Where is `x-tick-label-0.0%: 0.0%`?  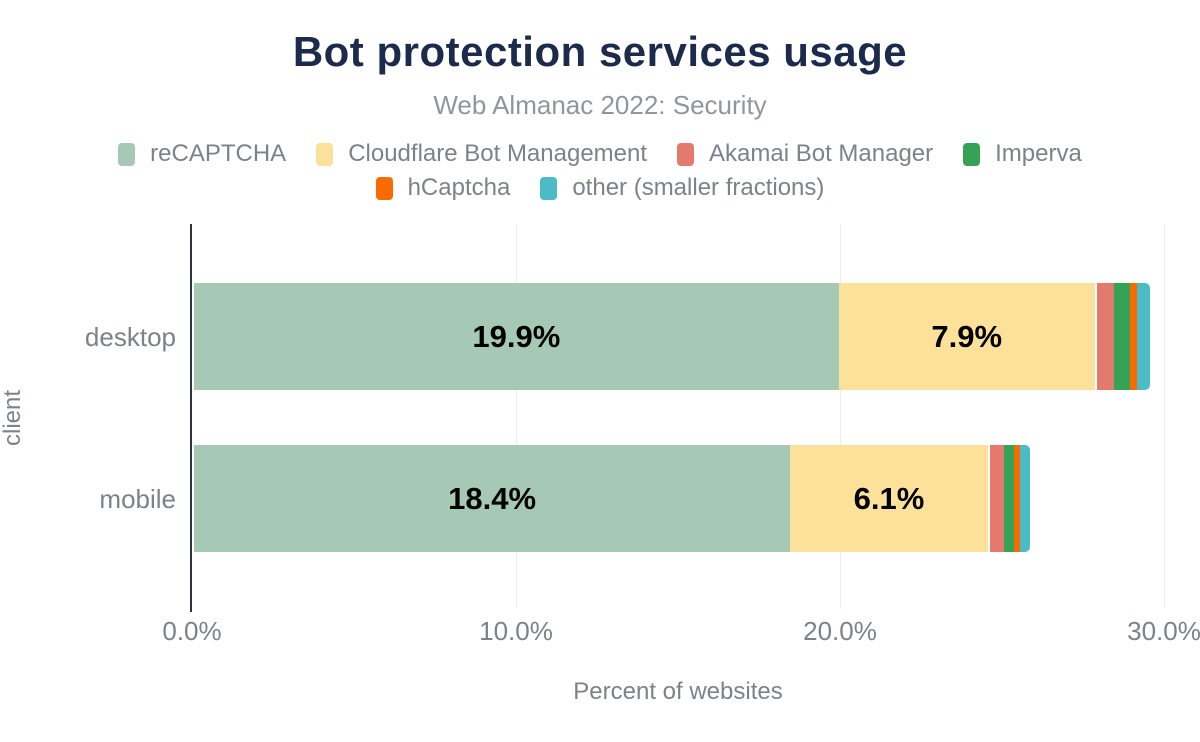
x-tick-label-0.0%: 0.0% is located at coordinates (192, 631).